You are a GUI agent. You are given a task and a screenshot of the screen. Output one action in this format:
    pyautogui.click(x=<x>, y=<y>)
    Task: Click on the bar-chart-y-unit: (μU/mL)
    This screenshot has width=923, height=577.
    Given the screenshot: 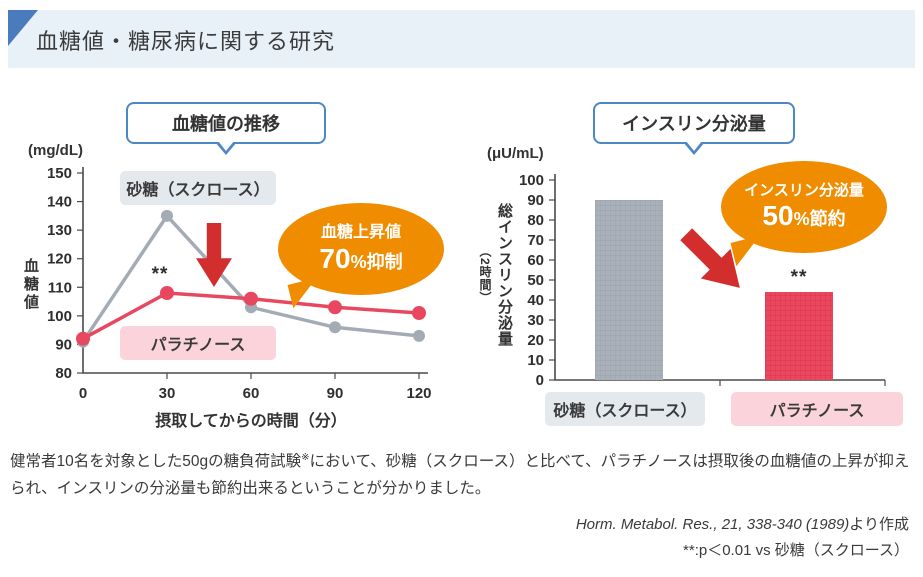 What is the action you would take?
    pyautogui.click(x=515, y=153)
    